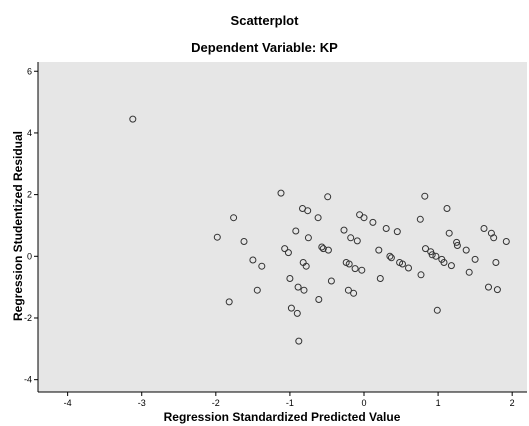 This screenshot has width=529, height=426. Describe the element at coordinates (512, 403) in the screenshot. I see `x-tick-label: 2` at that location.